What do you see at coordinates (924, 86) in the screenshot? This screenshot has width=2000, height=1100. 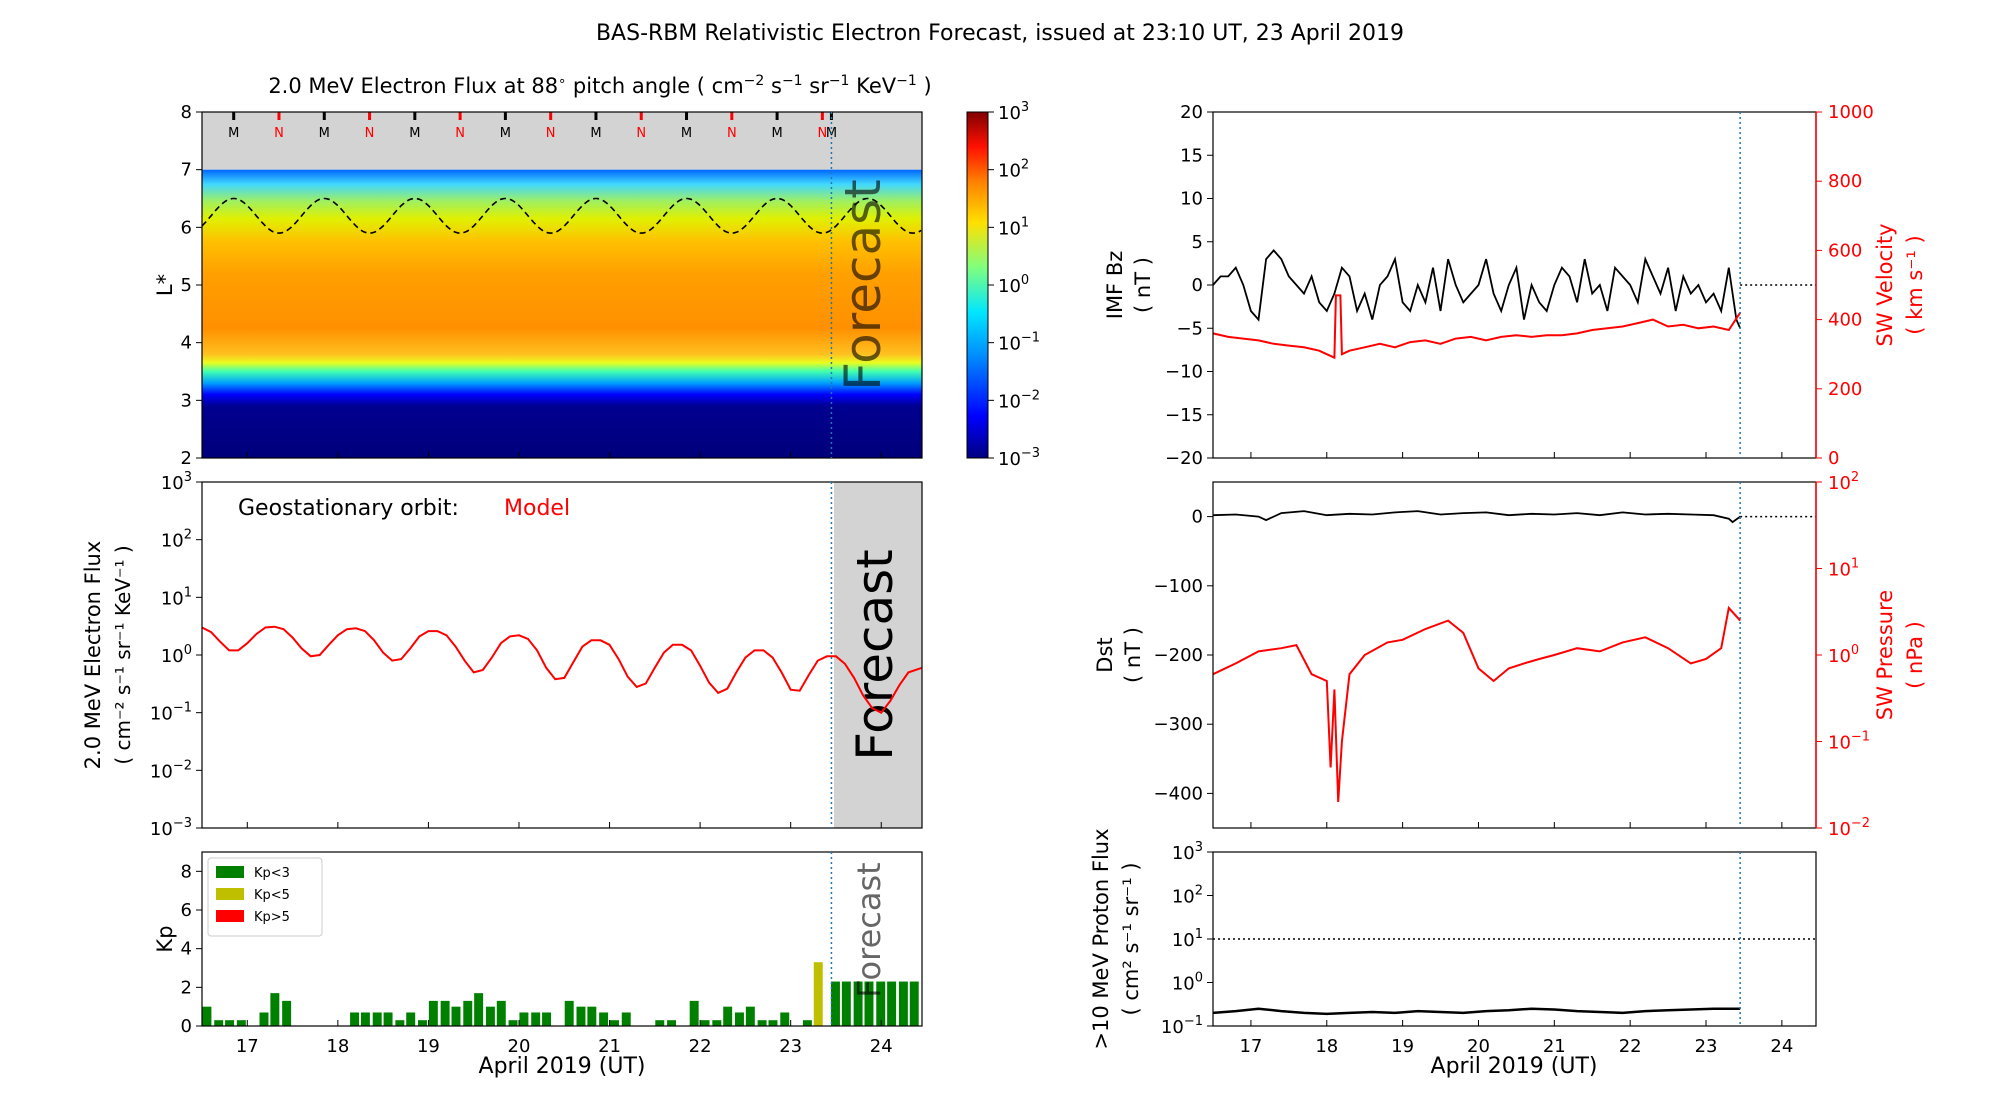 I see `lstar-title-part: )` at bounding box center [924, 86].